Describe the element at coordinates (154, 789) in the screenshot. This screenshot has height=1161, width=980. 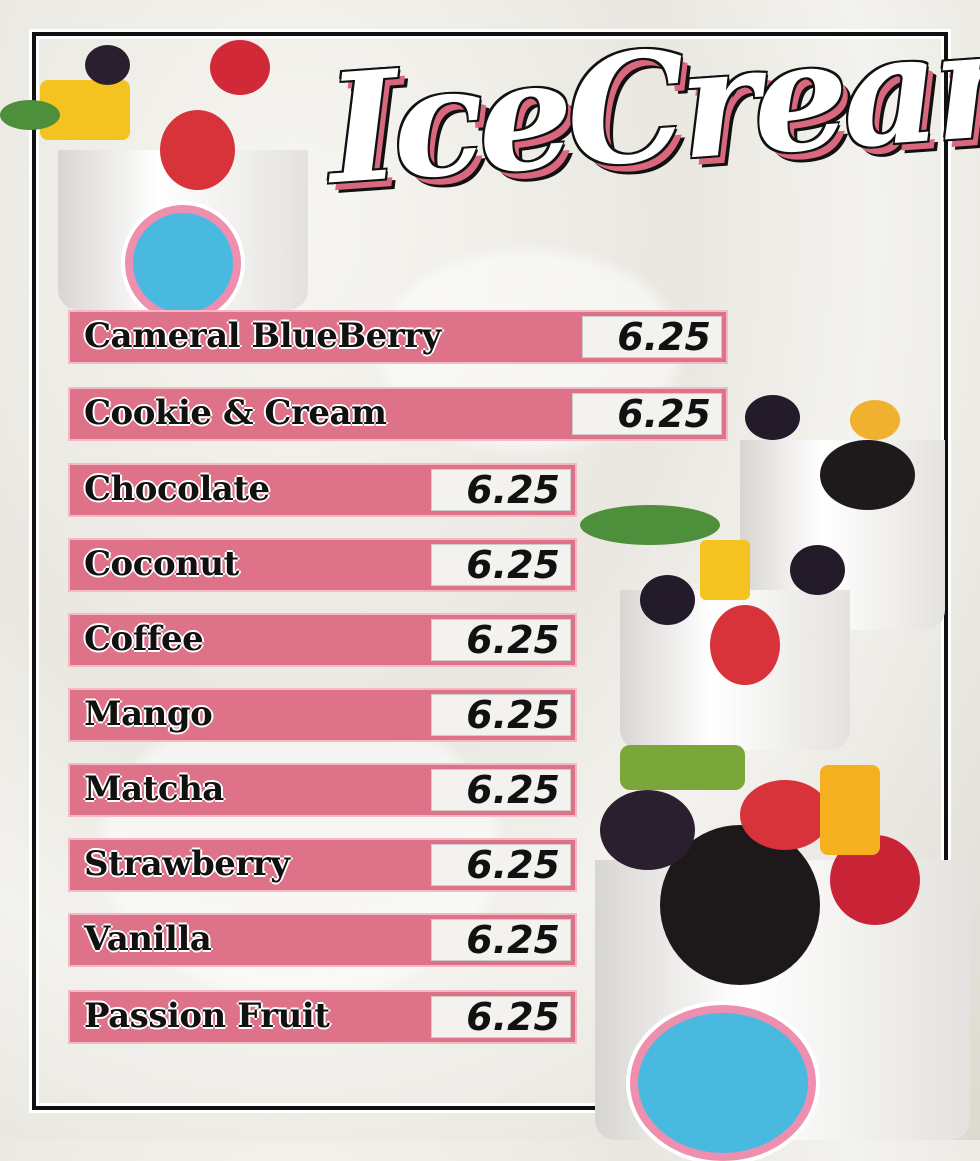
I see `flavor-name: Matcha` at that location.